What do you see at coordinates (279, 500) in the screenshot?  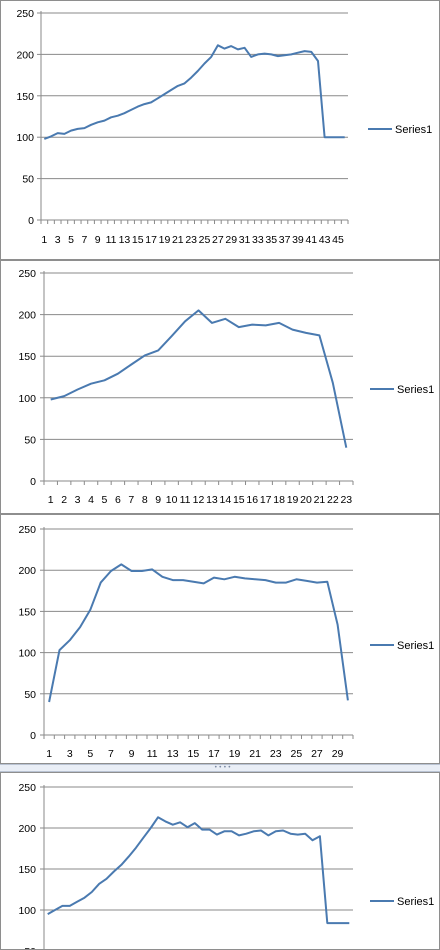 I see `x-tick-label: 18` at bounding box center [279, 500].